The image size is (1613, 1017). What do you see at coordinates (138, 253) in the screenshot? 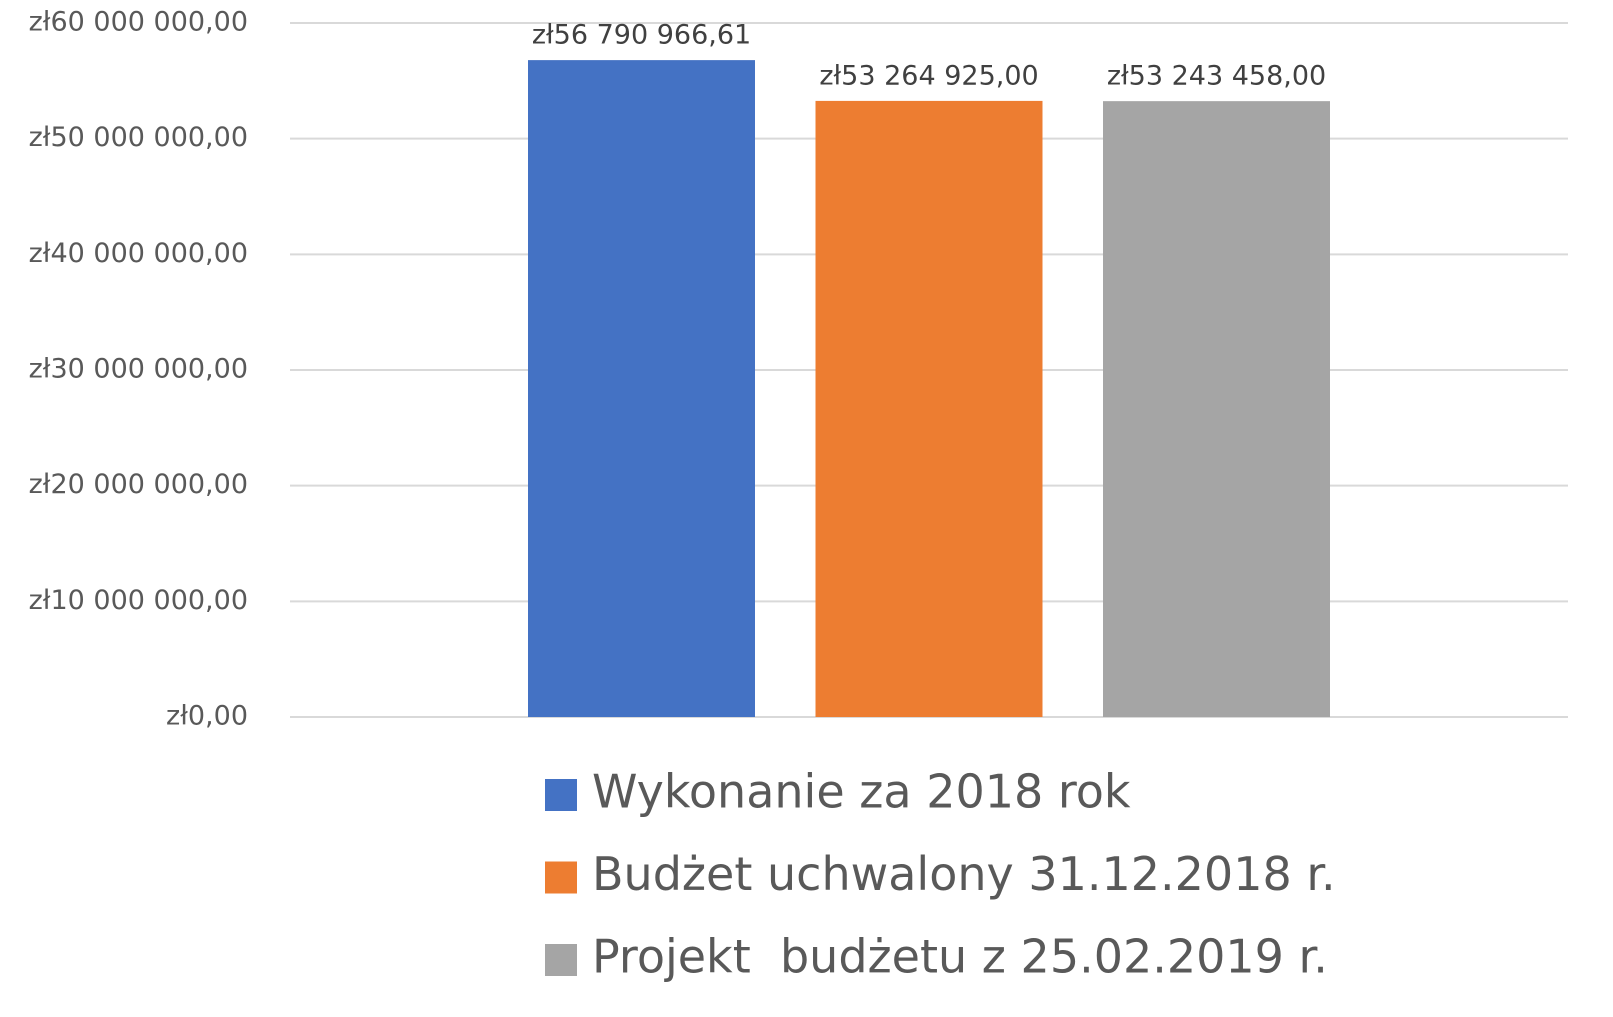
I see `y-tick-label: zł40 000 000,00` at bounding box center [138, 253].